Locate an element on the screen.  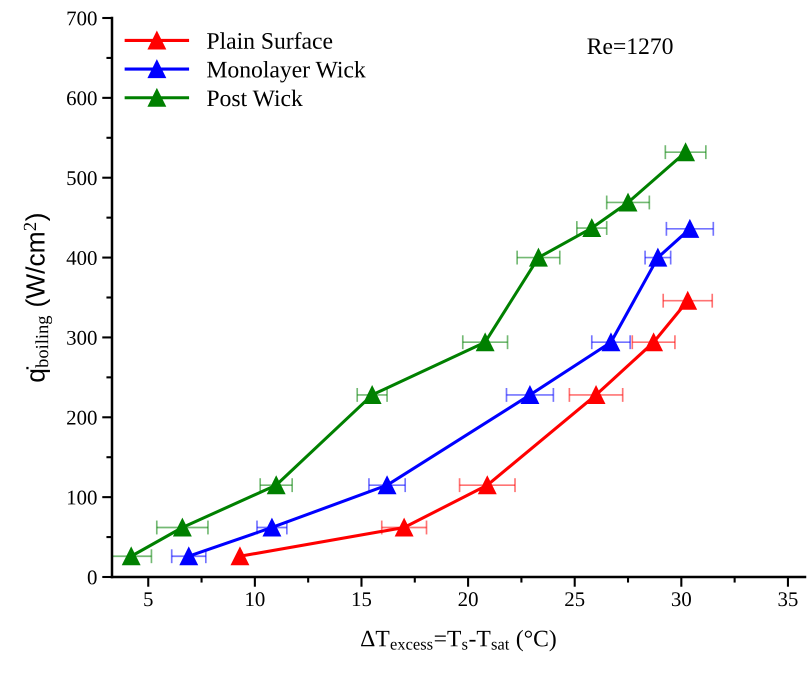
y-tick-label: 500 is located at coordinates (82, 178).